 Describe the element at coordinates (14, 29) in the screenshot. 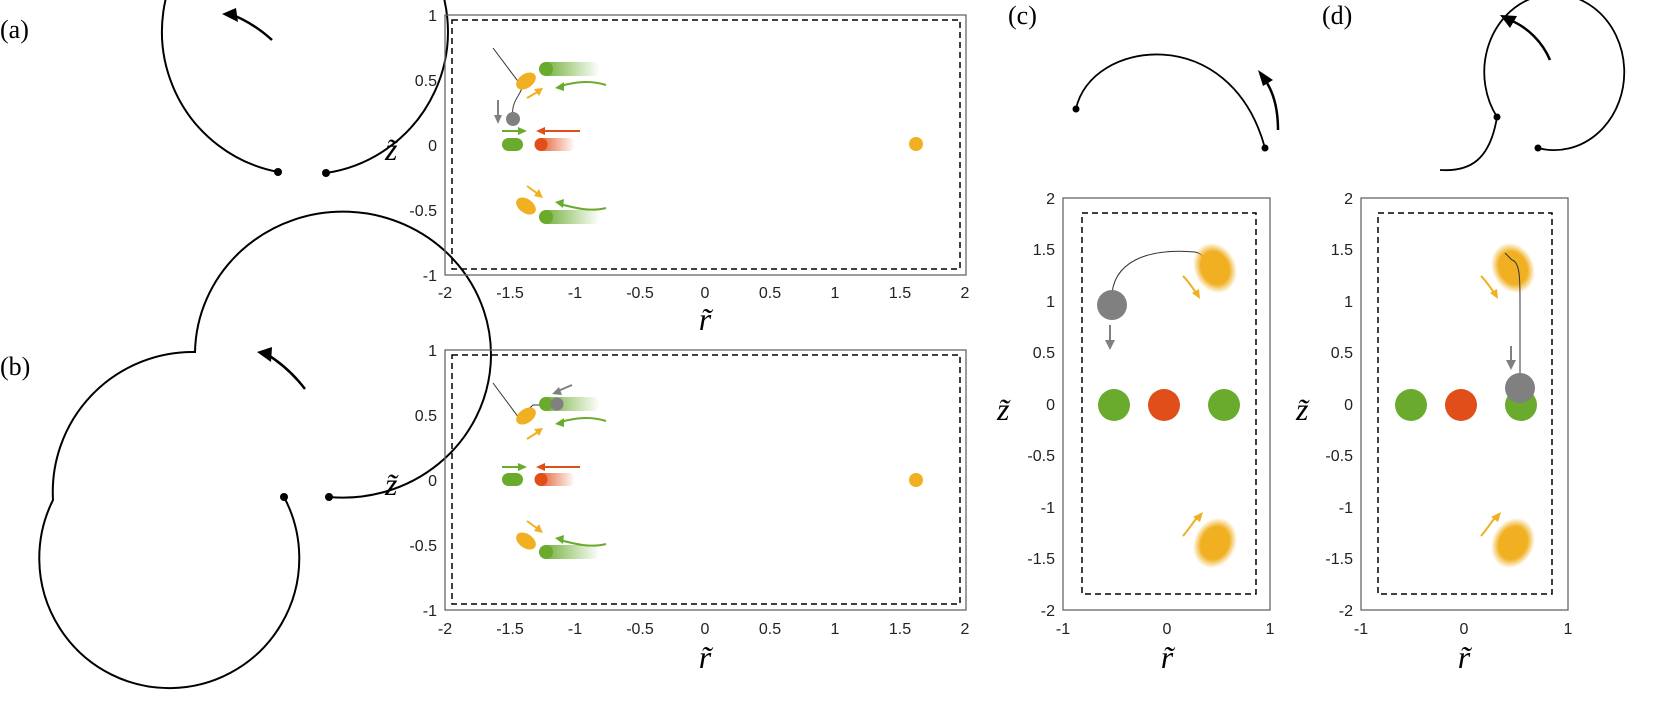

I see `panel-label-a: (a)` at that location.